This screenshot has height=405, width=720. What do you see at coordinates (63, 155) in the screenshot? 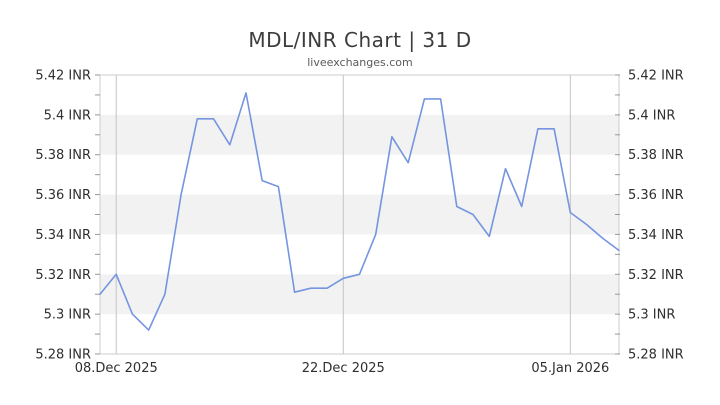
I see `y-axis-label-left: 5.38 INR` at bounding box center [63, 155].